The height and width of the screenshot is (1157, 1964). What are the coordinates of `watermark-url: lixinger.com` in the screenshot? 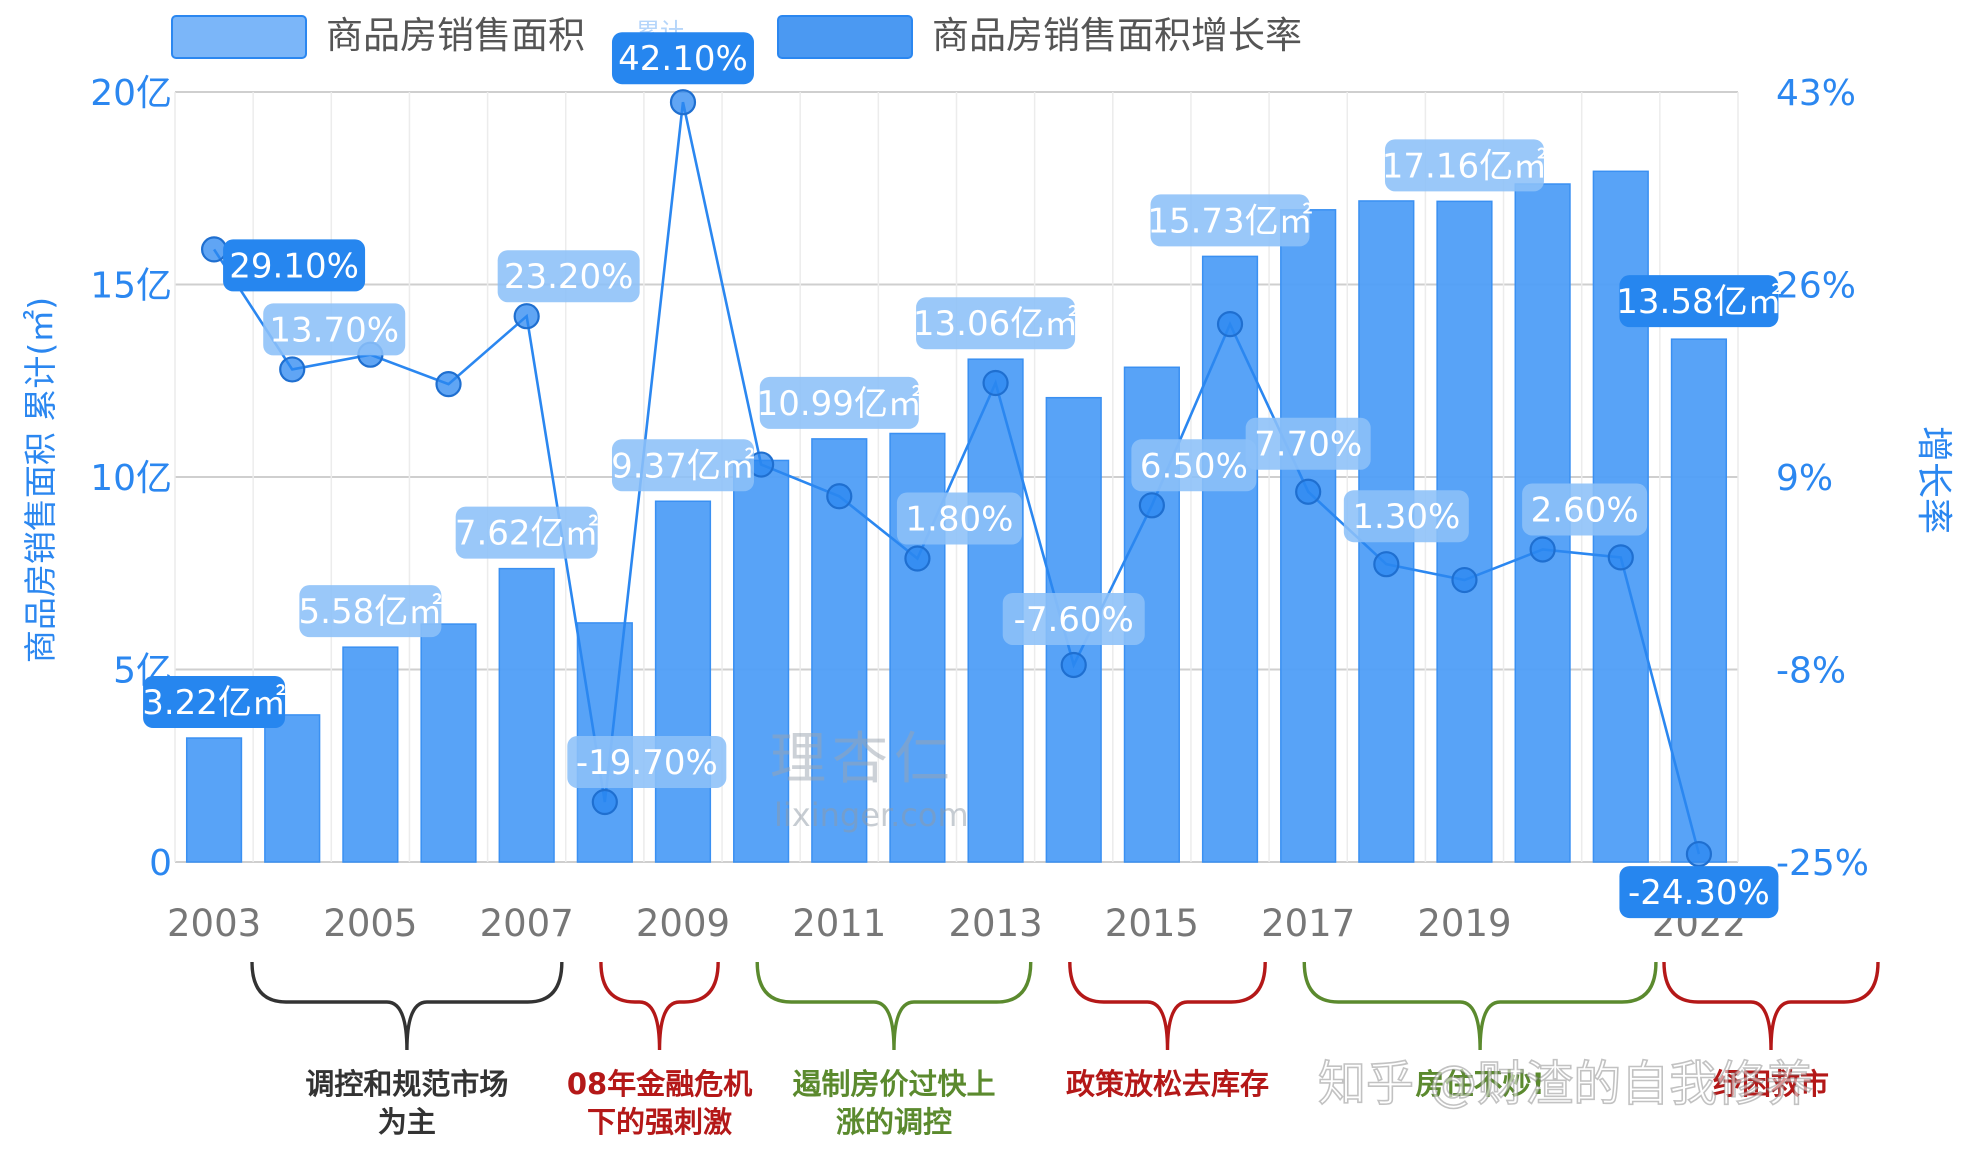 It's located at (871, 815).